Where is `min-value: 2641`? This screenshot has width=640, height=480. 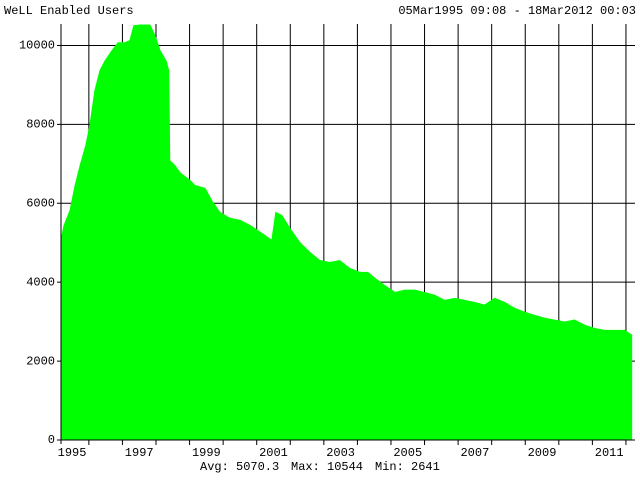 min-value: 2641 is located at coordinates (425, 467).